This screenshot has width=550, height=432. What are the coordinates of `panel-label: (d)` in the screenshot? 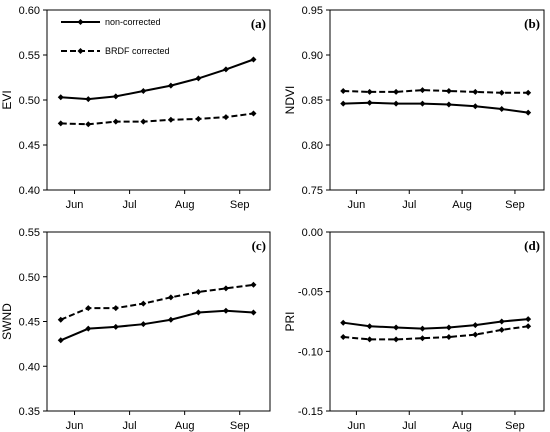 It's located at (532, 245).